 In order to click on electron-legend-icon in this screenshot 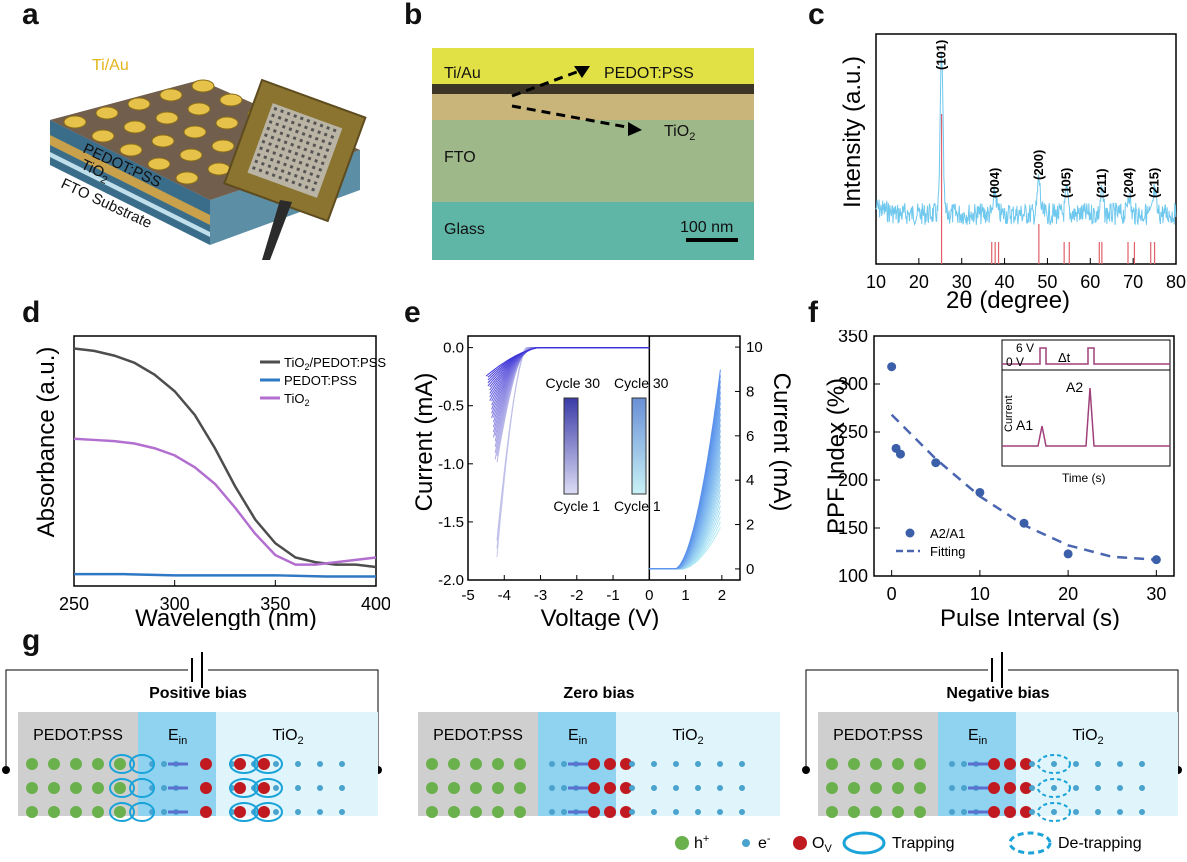, I will do `click(746, 843)`.